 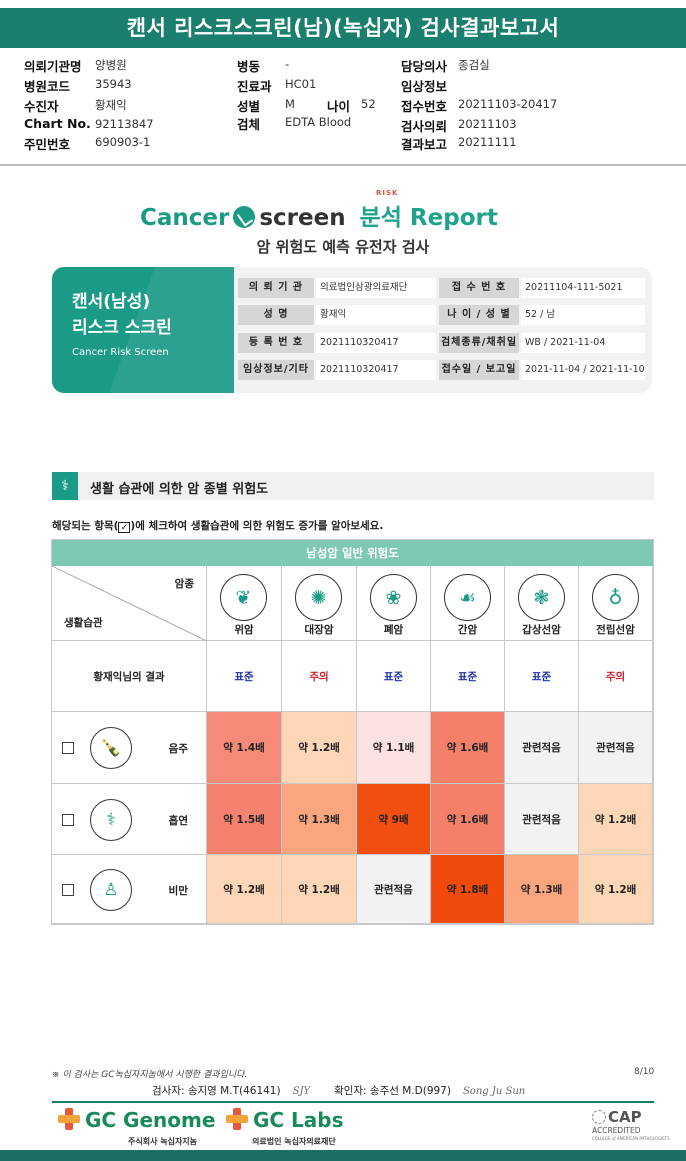 I want to click on table-corner: 암종 생활습관, so click(x=129, y=603).